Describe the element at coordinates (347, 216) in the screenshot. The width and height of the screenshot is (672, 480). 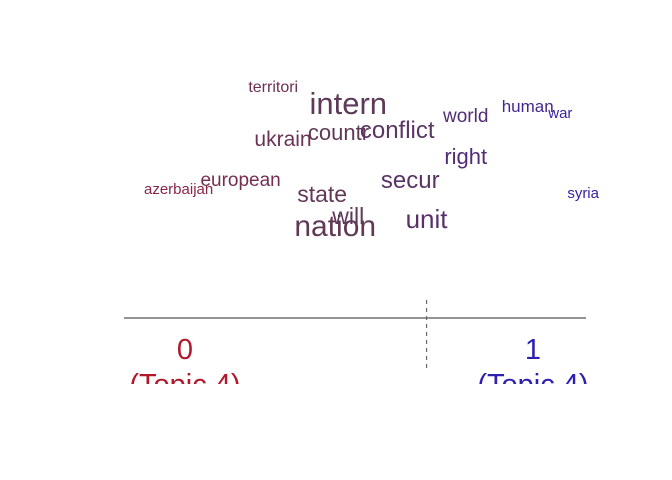
I see `word-label-will: will` at that location.